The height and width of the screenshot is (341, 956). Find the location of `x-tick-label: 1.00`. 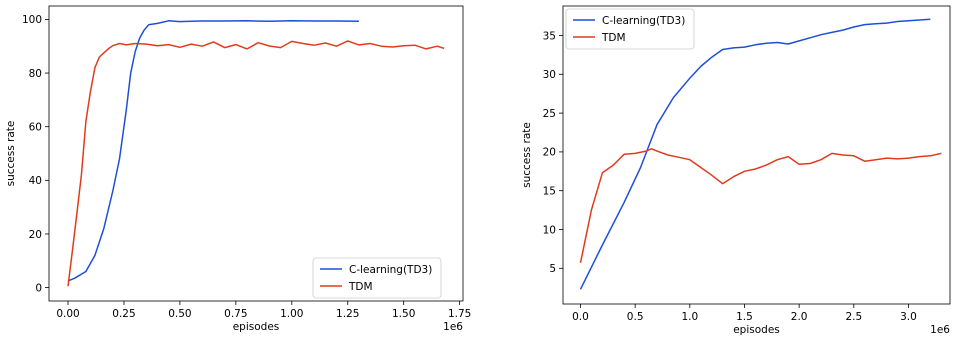

x-tick-label: 1.00 is located at coordinates (291, 314).